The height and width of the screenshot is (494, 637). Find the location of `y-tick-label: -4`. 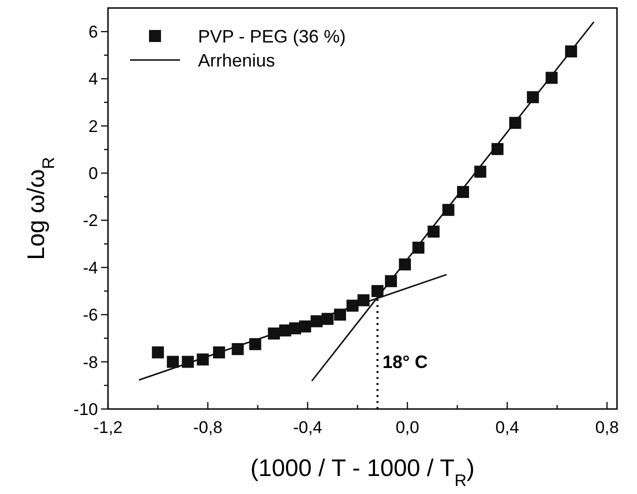

y-tick-label: -4 is located at coordinates (90, 268).